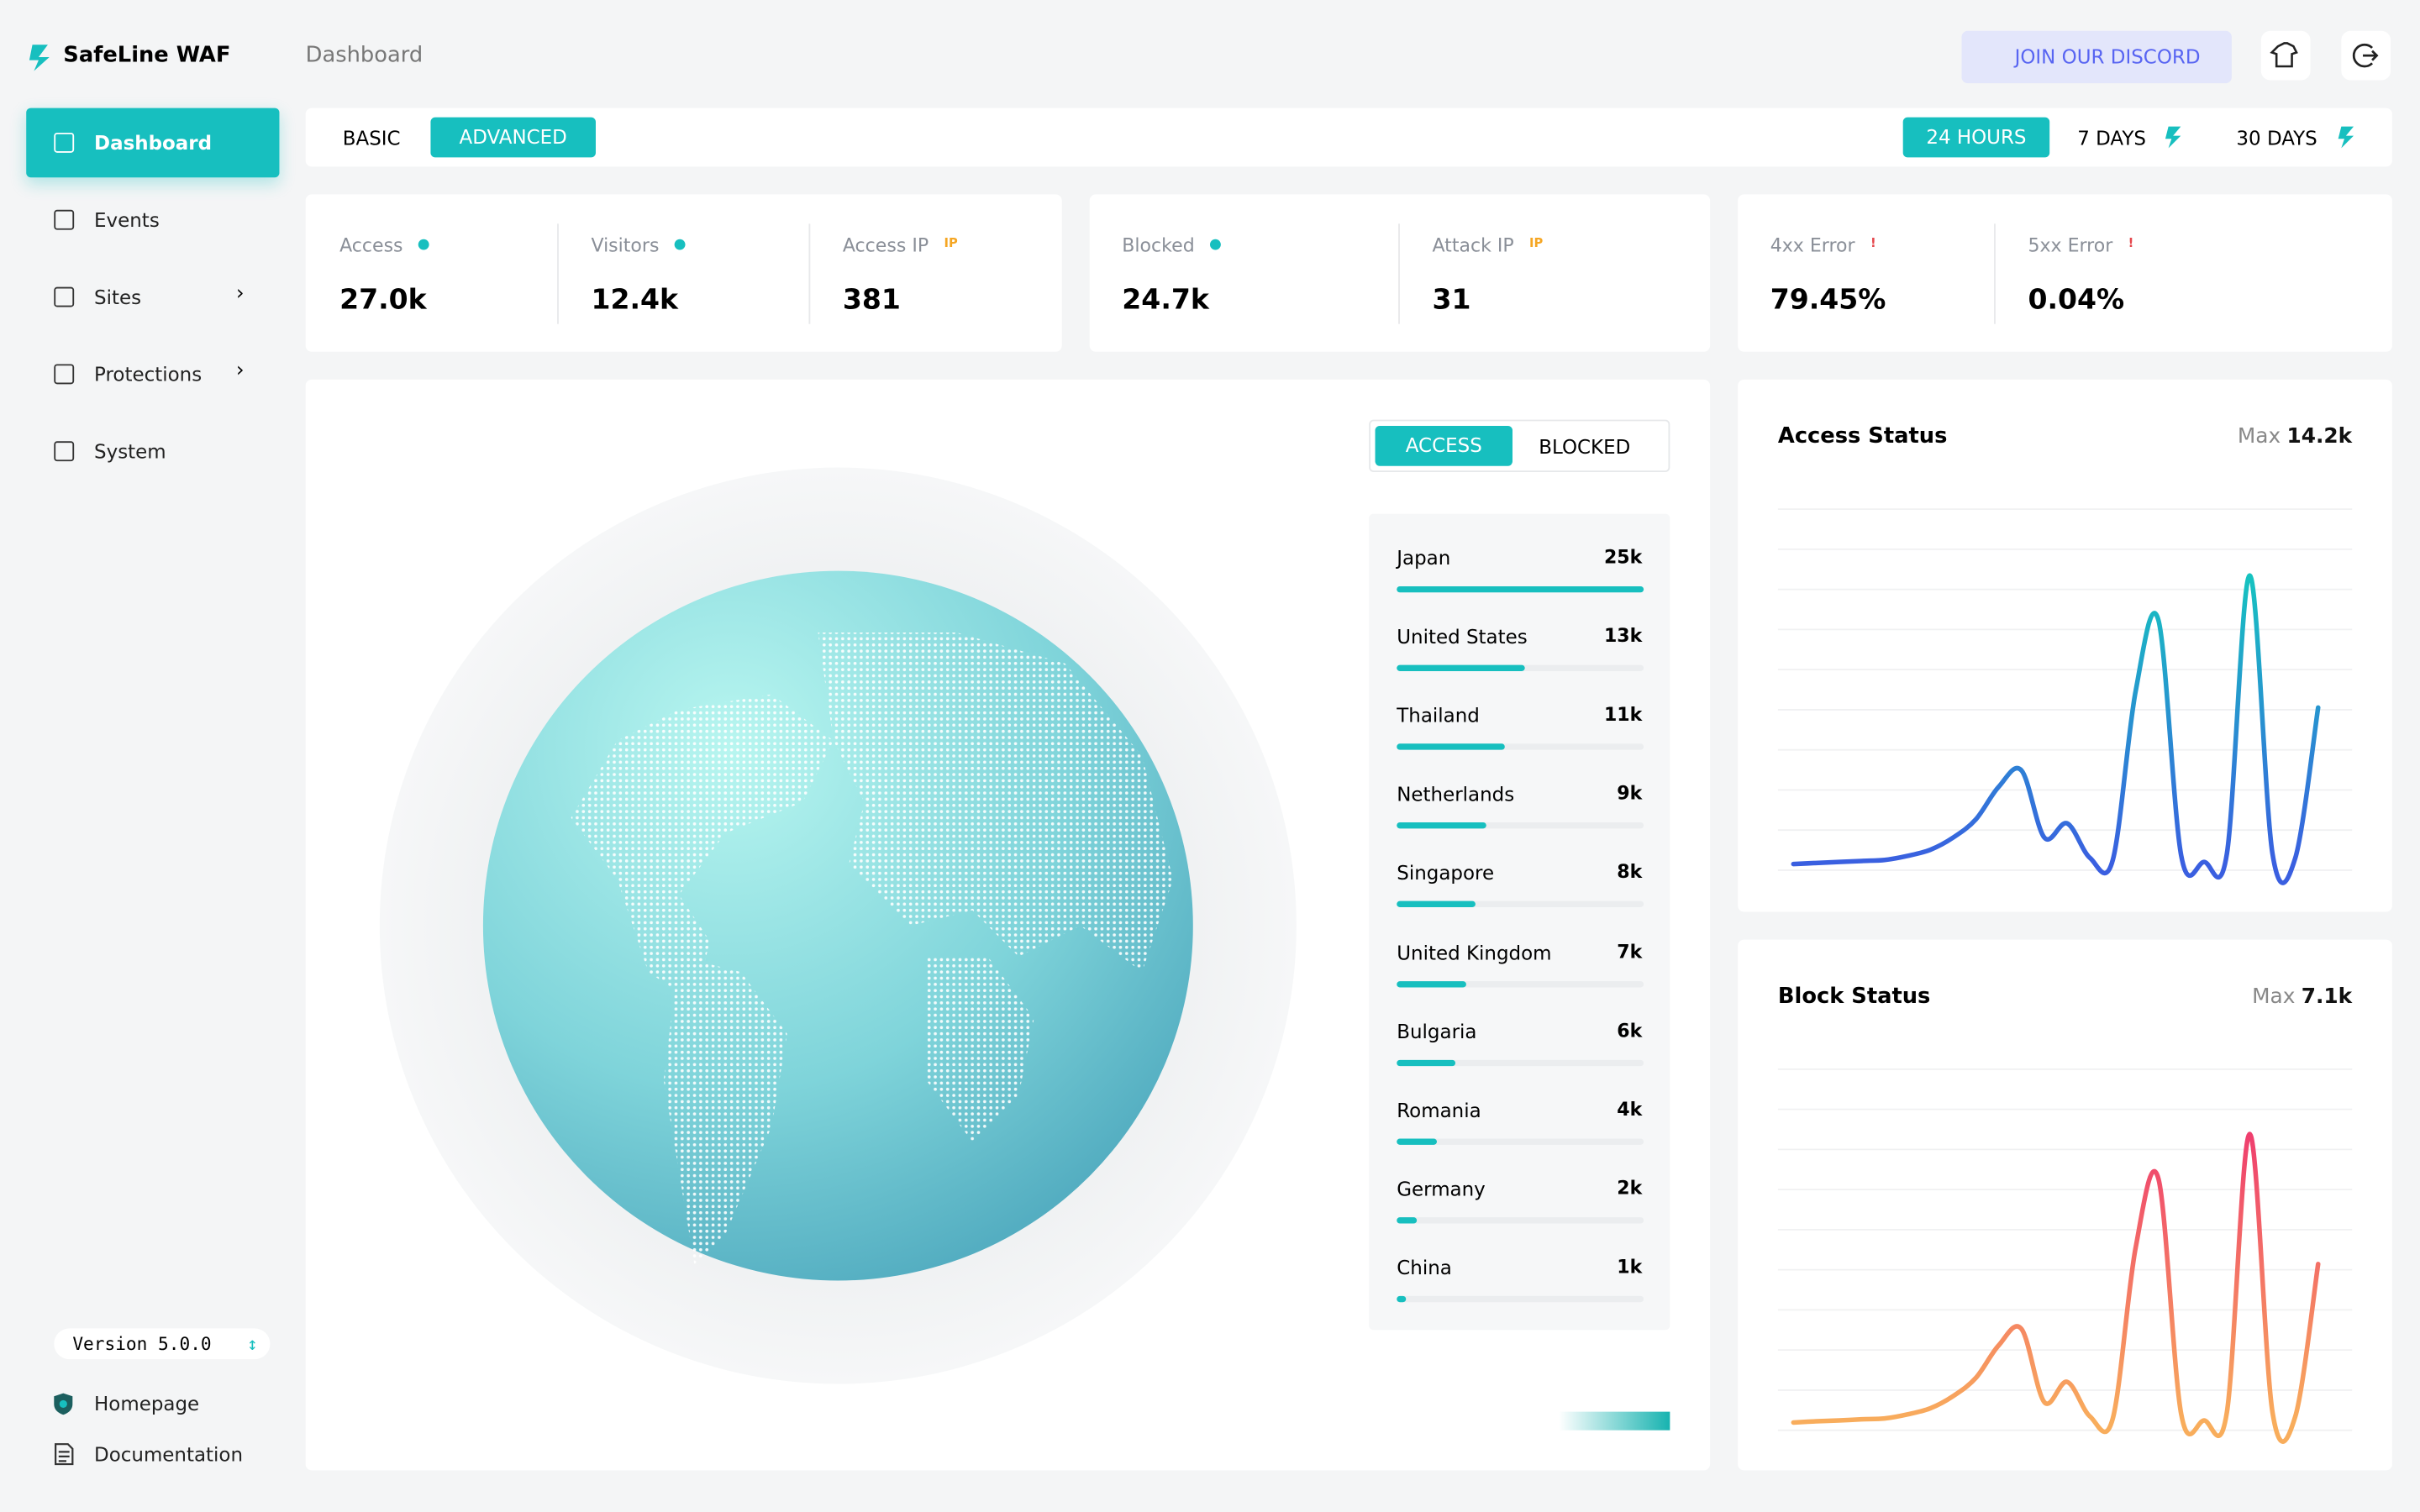 The width and height of the screenshot is (2420, 1512). What do you see at coordinates (1630, 793) in the screenshot?
I see `country-value: 9k` at bounding box center [1630, 793].